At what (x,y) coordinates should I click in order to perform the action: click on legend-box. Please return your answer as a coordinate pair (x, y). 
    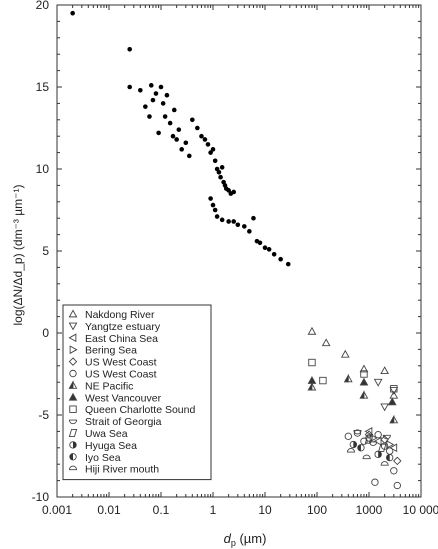
    Looking at the image, I should click on (137, 392).